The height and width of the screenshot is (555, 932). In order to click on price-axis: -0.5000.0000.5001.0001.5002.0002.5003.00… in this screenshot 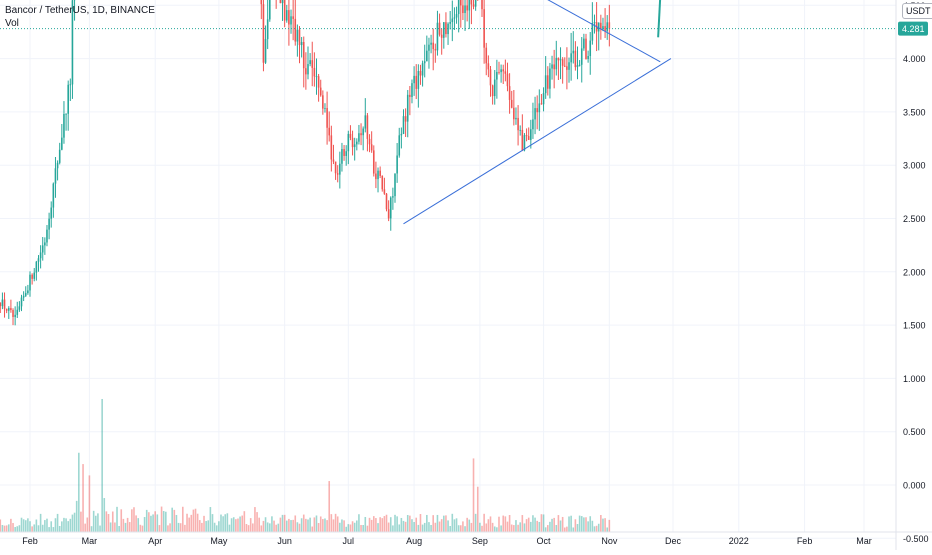, I will do `click(912, 275)`.